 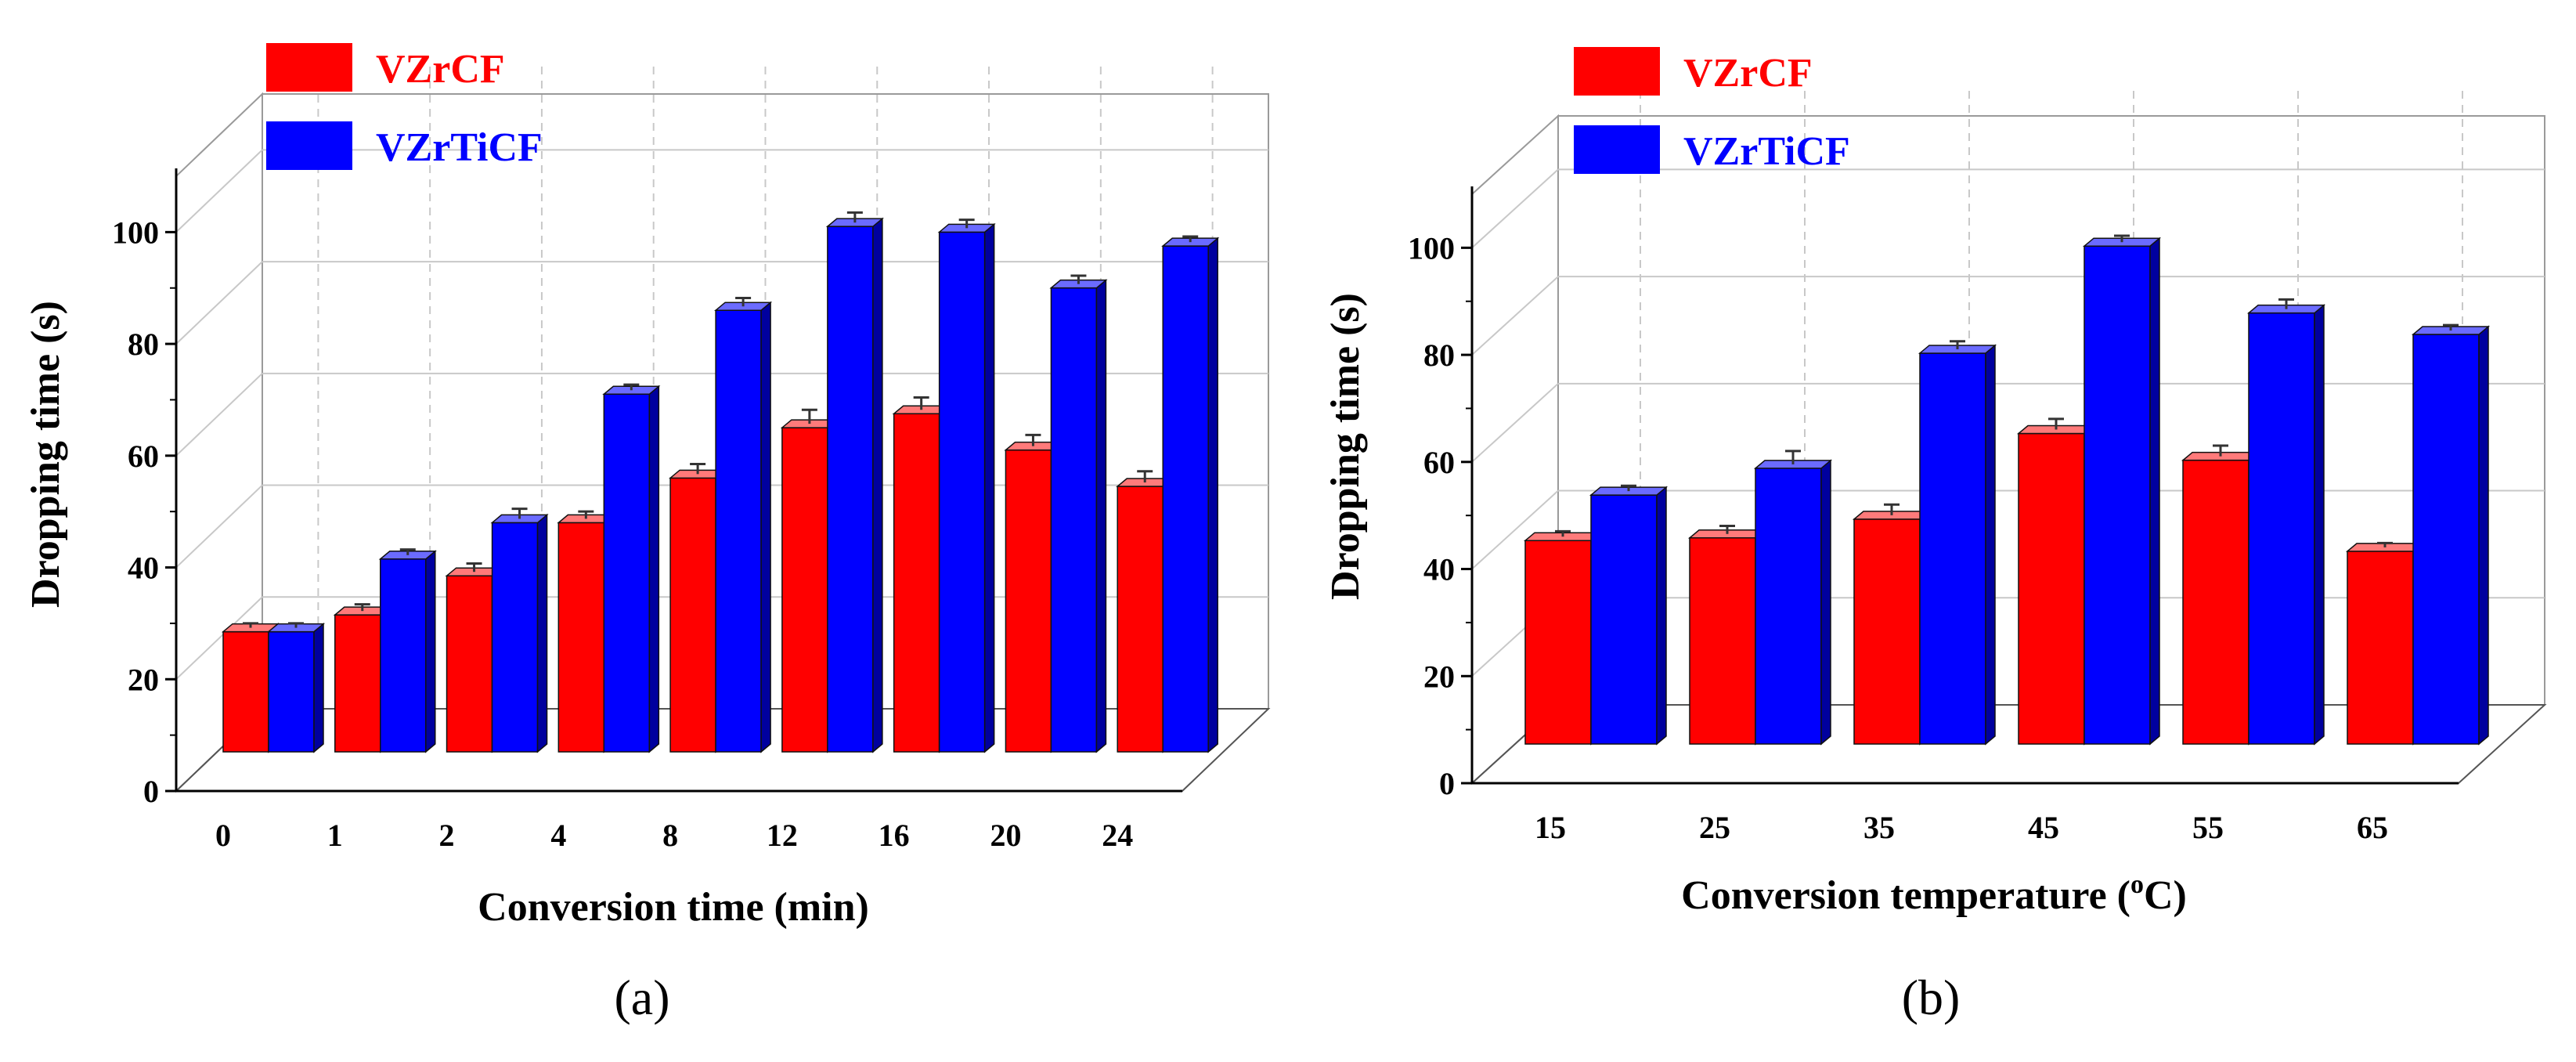 I want to click on x-tick-label: 2, so click(x=447, y=835).